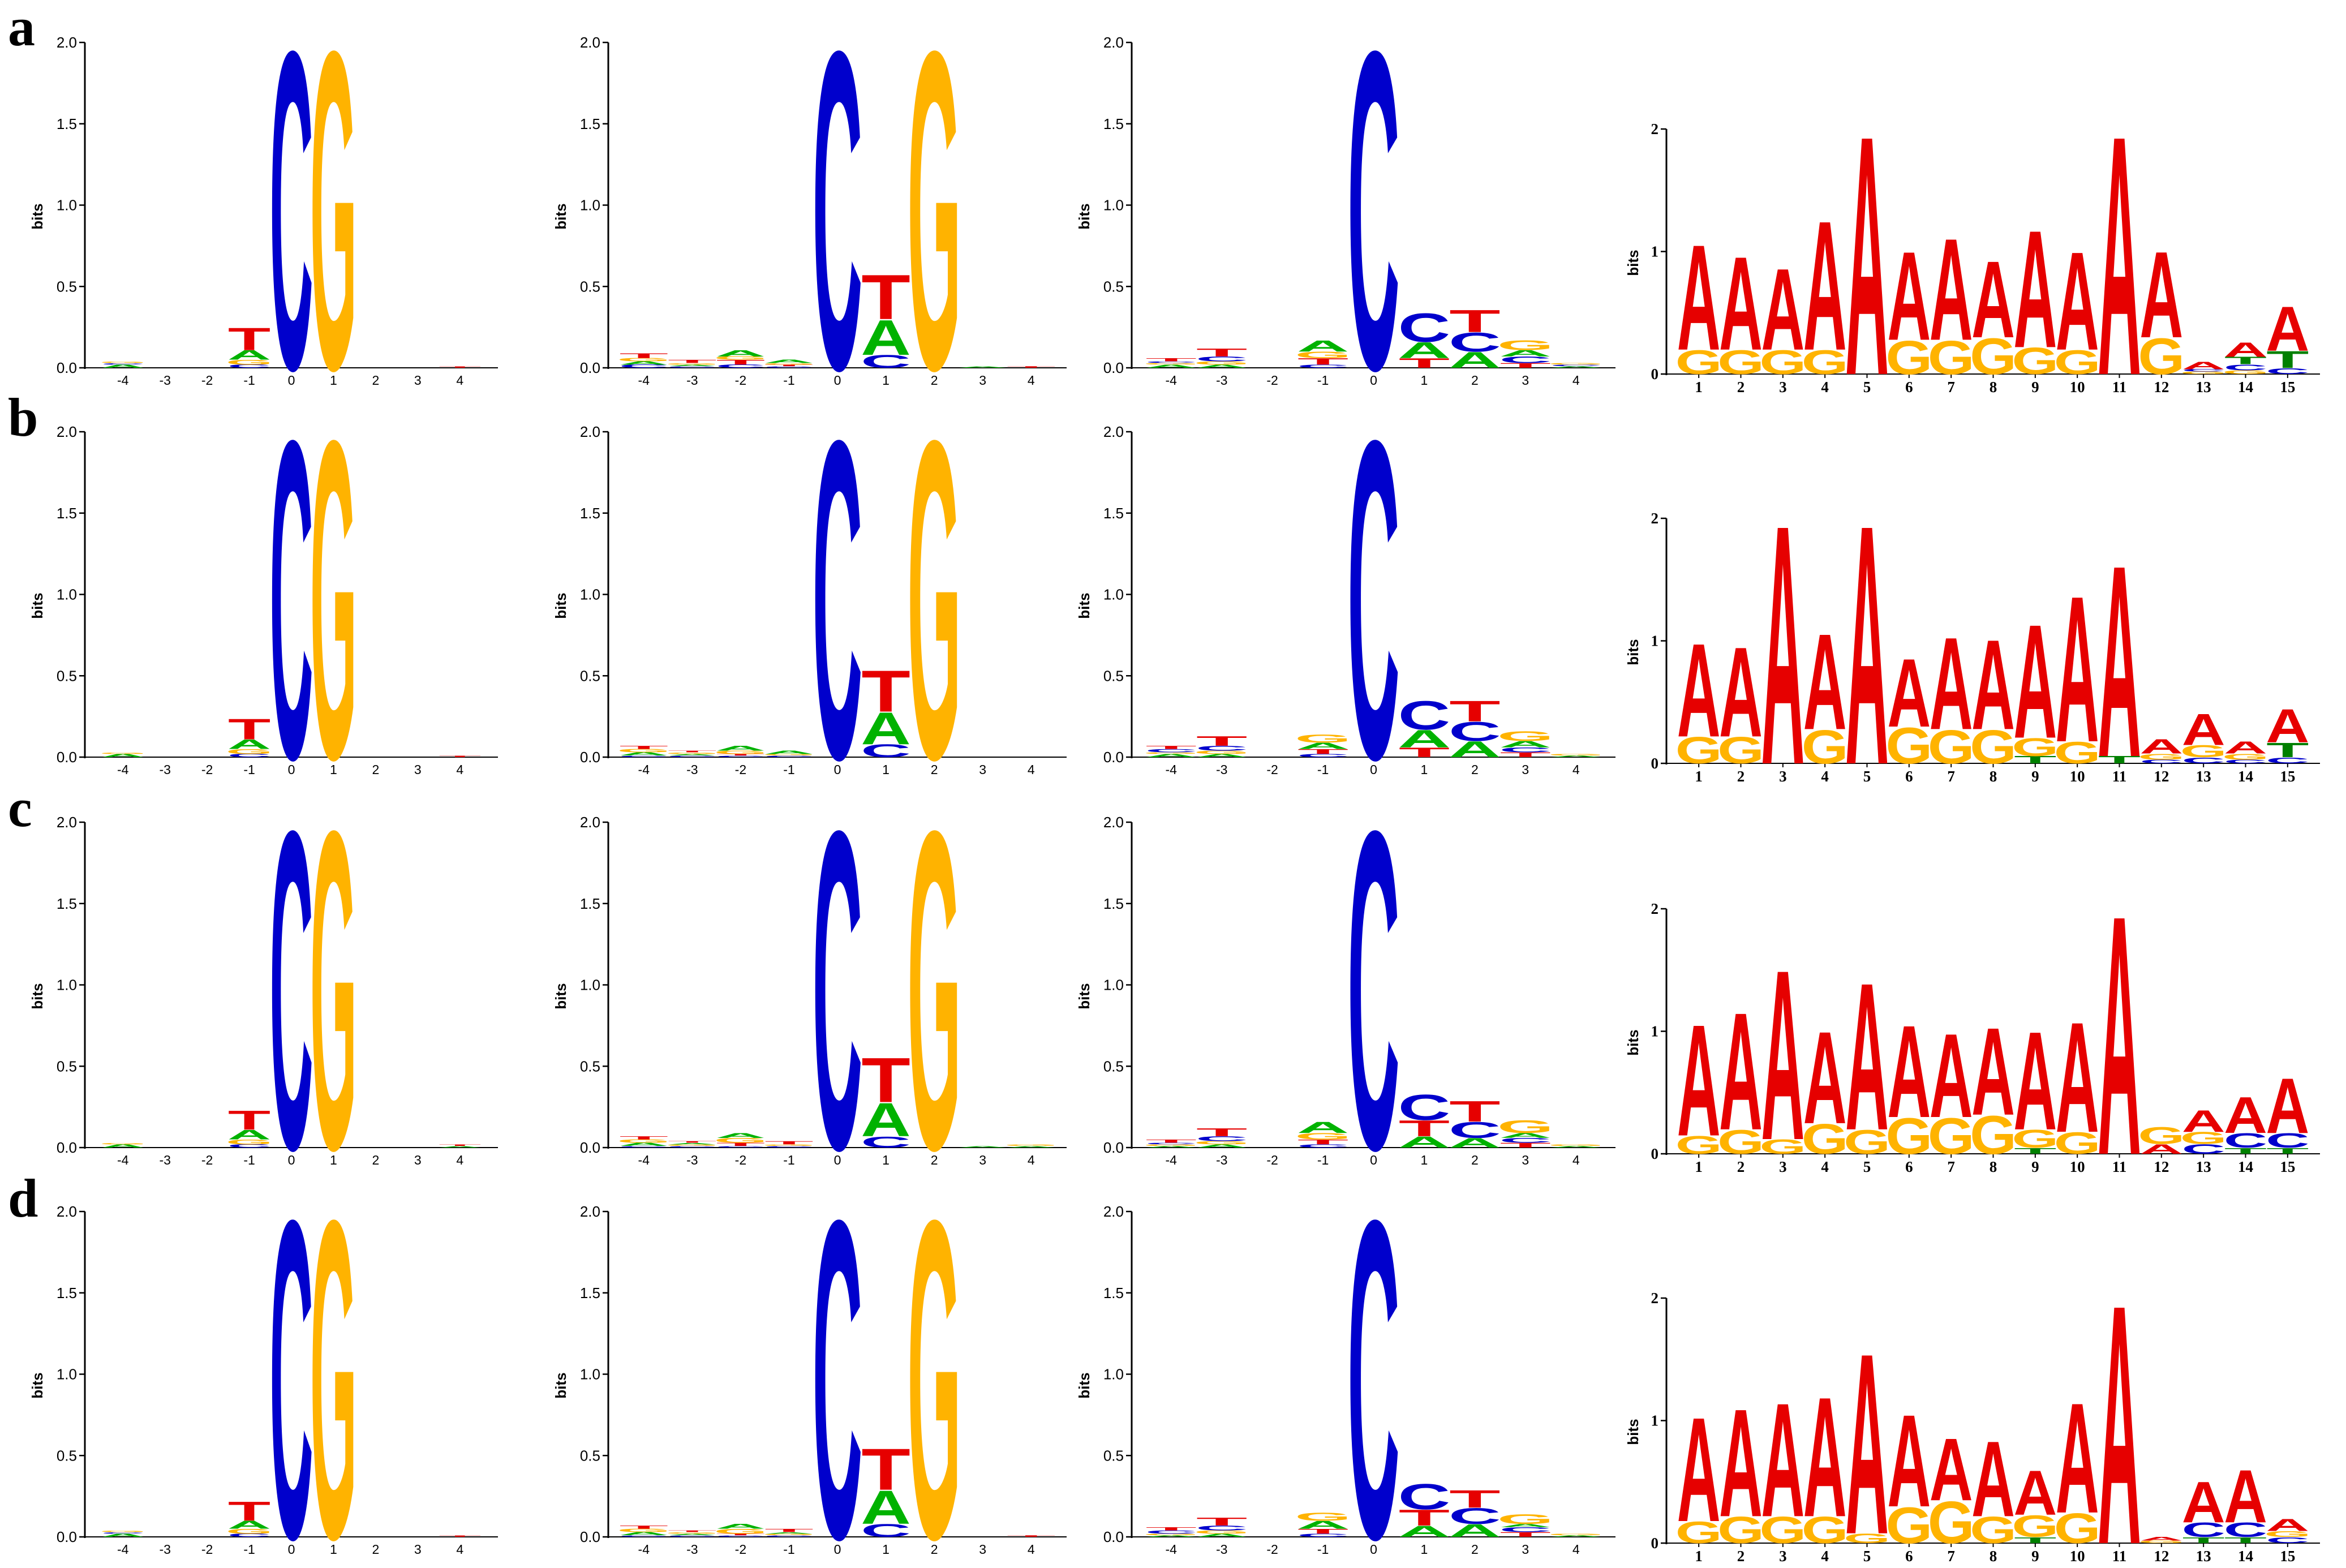 Image resolution: width=2346 pixels, height=1568 pixels. What do you see at coordinates (2246, 387) in the screenshot?
I see `x-tick-label: 14` at bounding box center [2246, 387].